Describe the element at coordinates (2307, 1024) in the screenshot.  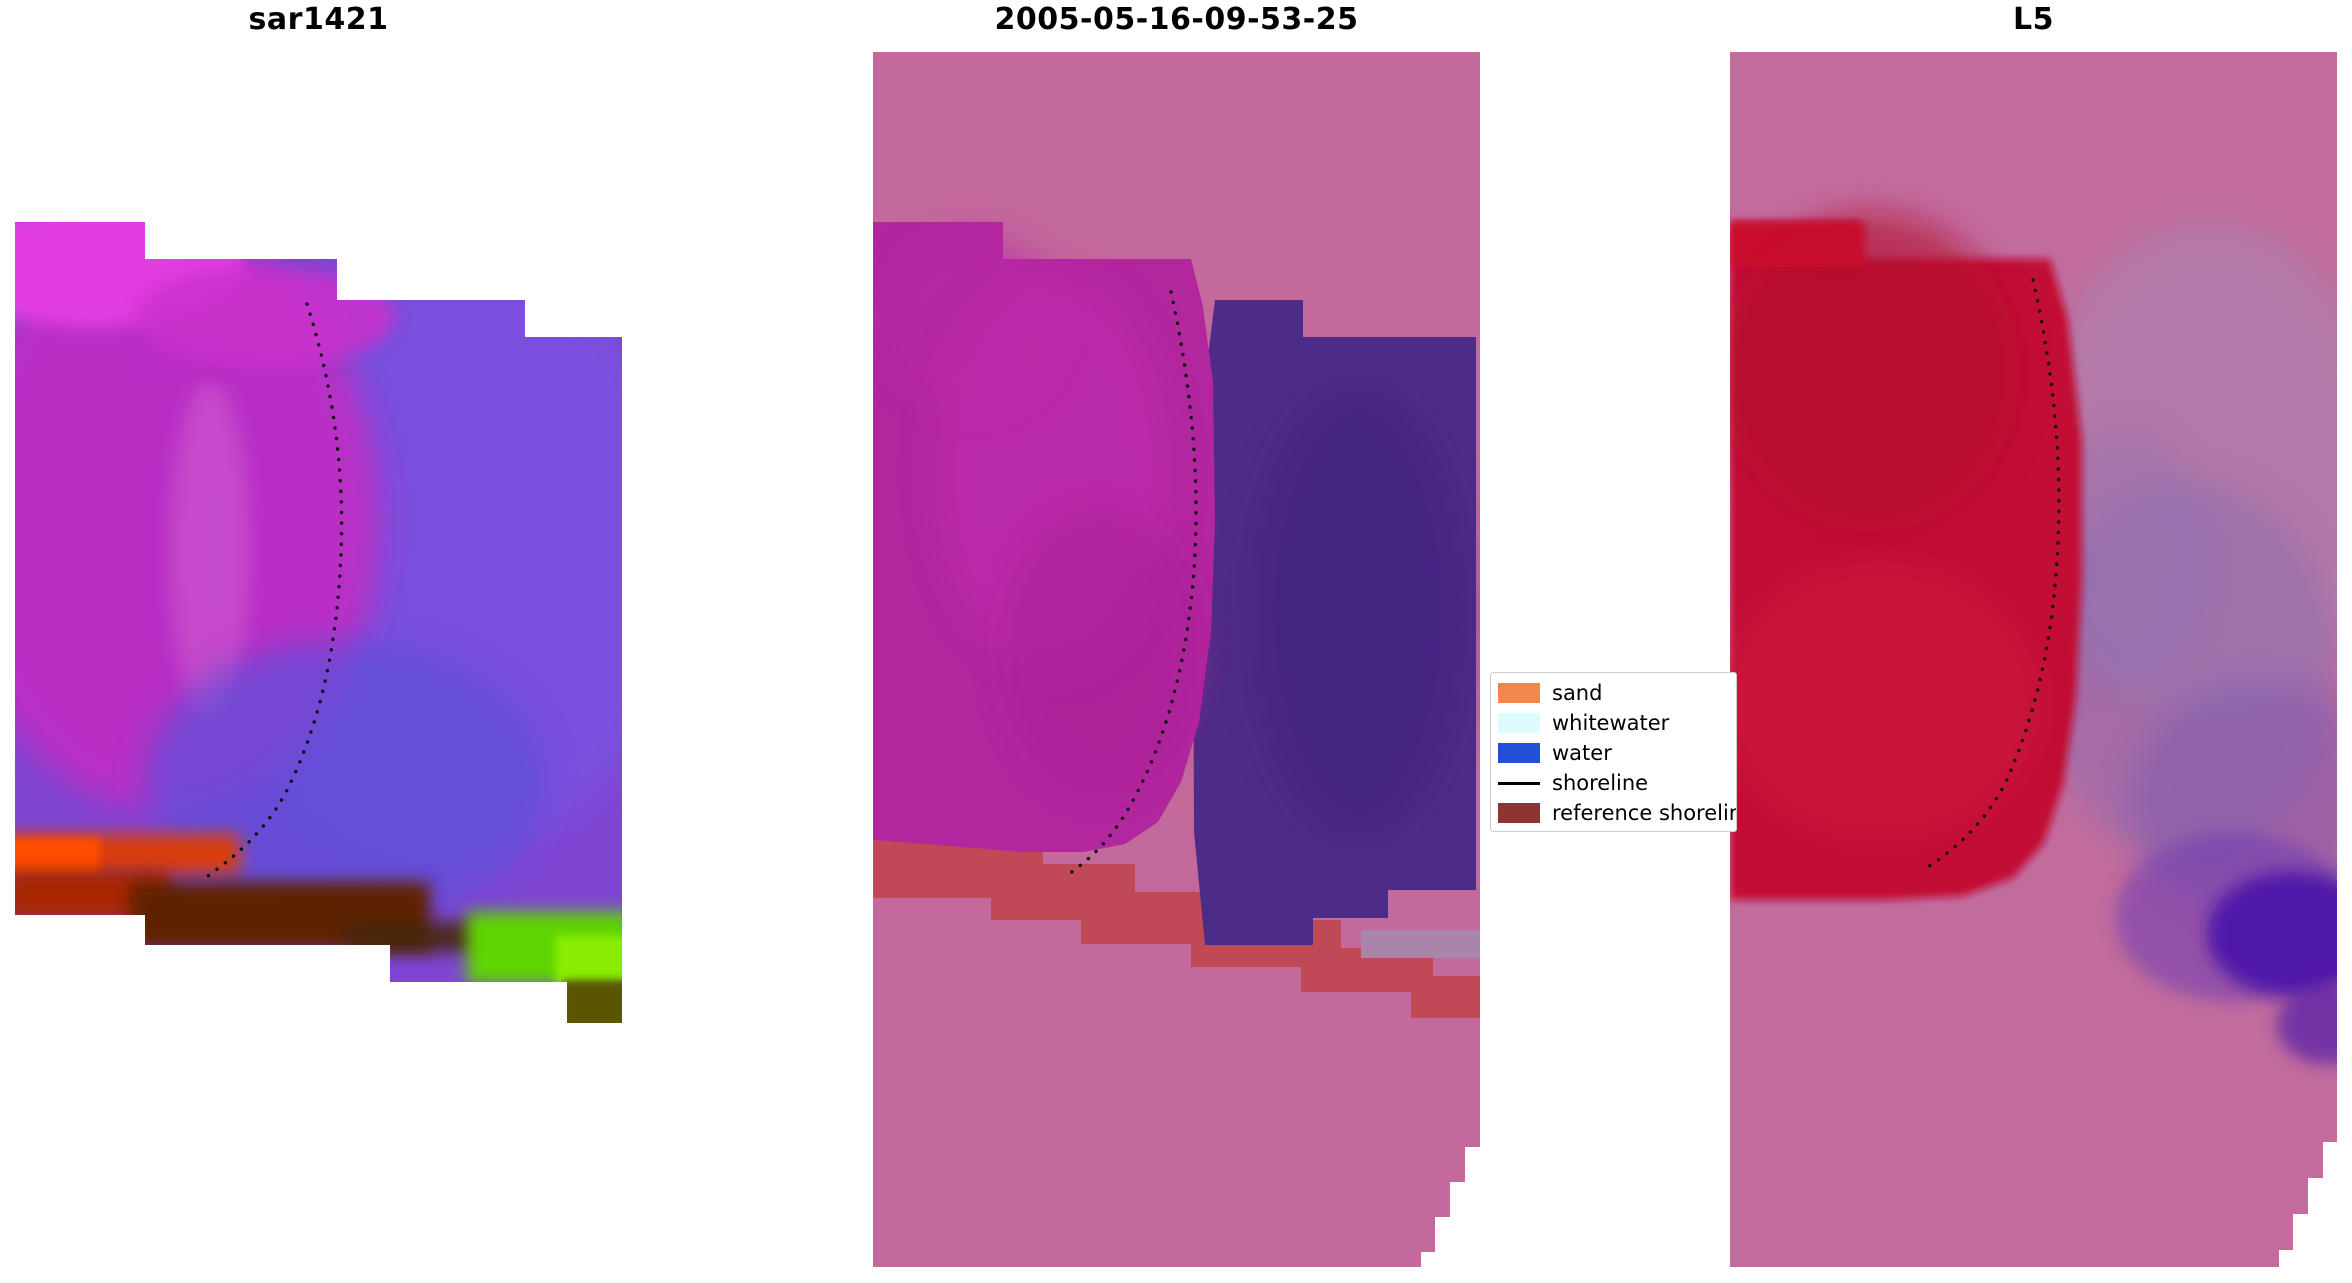
I see `l5-violet-blob-small` at that location.